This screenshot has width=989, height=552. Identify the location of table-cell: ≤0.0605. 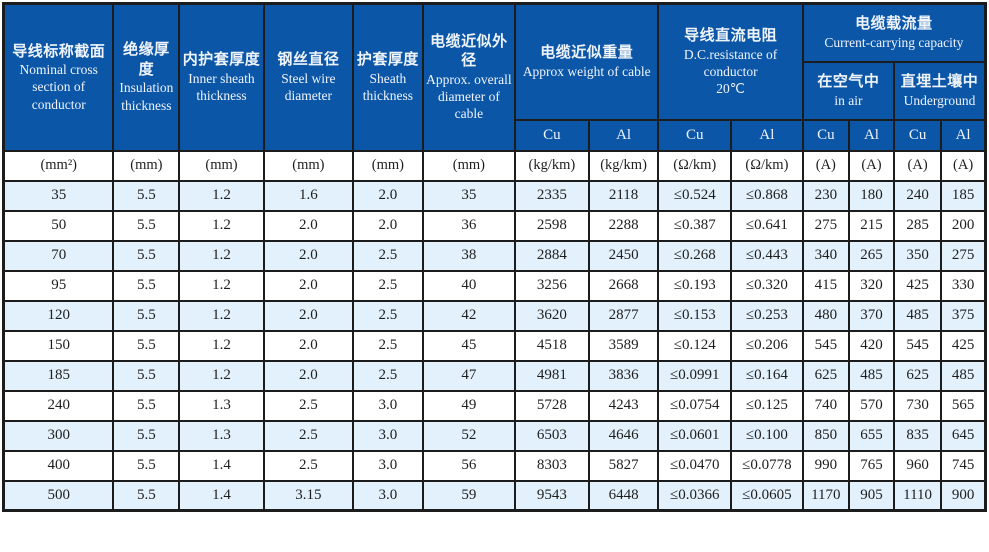
(767, 495).